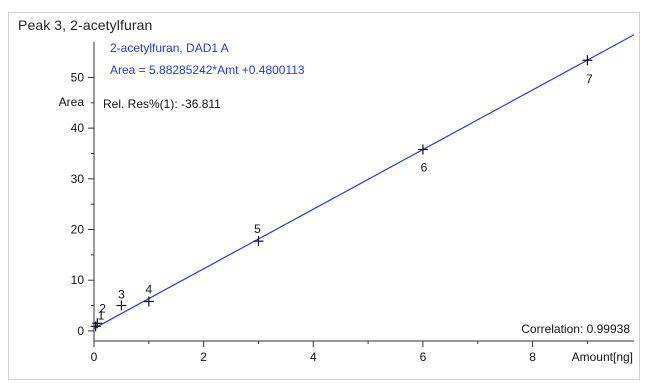 This screenshot has height=383, width=650. Describe the element at coordinates (72, 102) in the screenshot. I see `y-axis-label: Area` at that location.